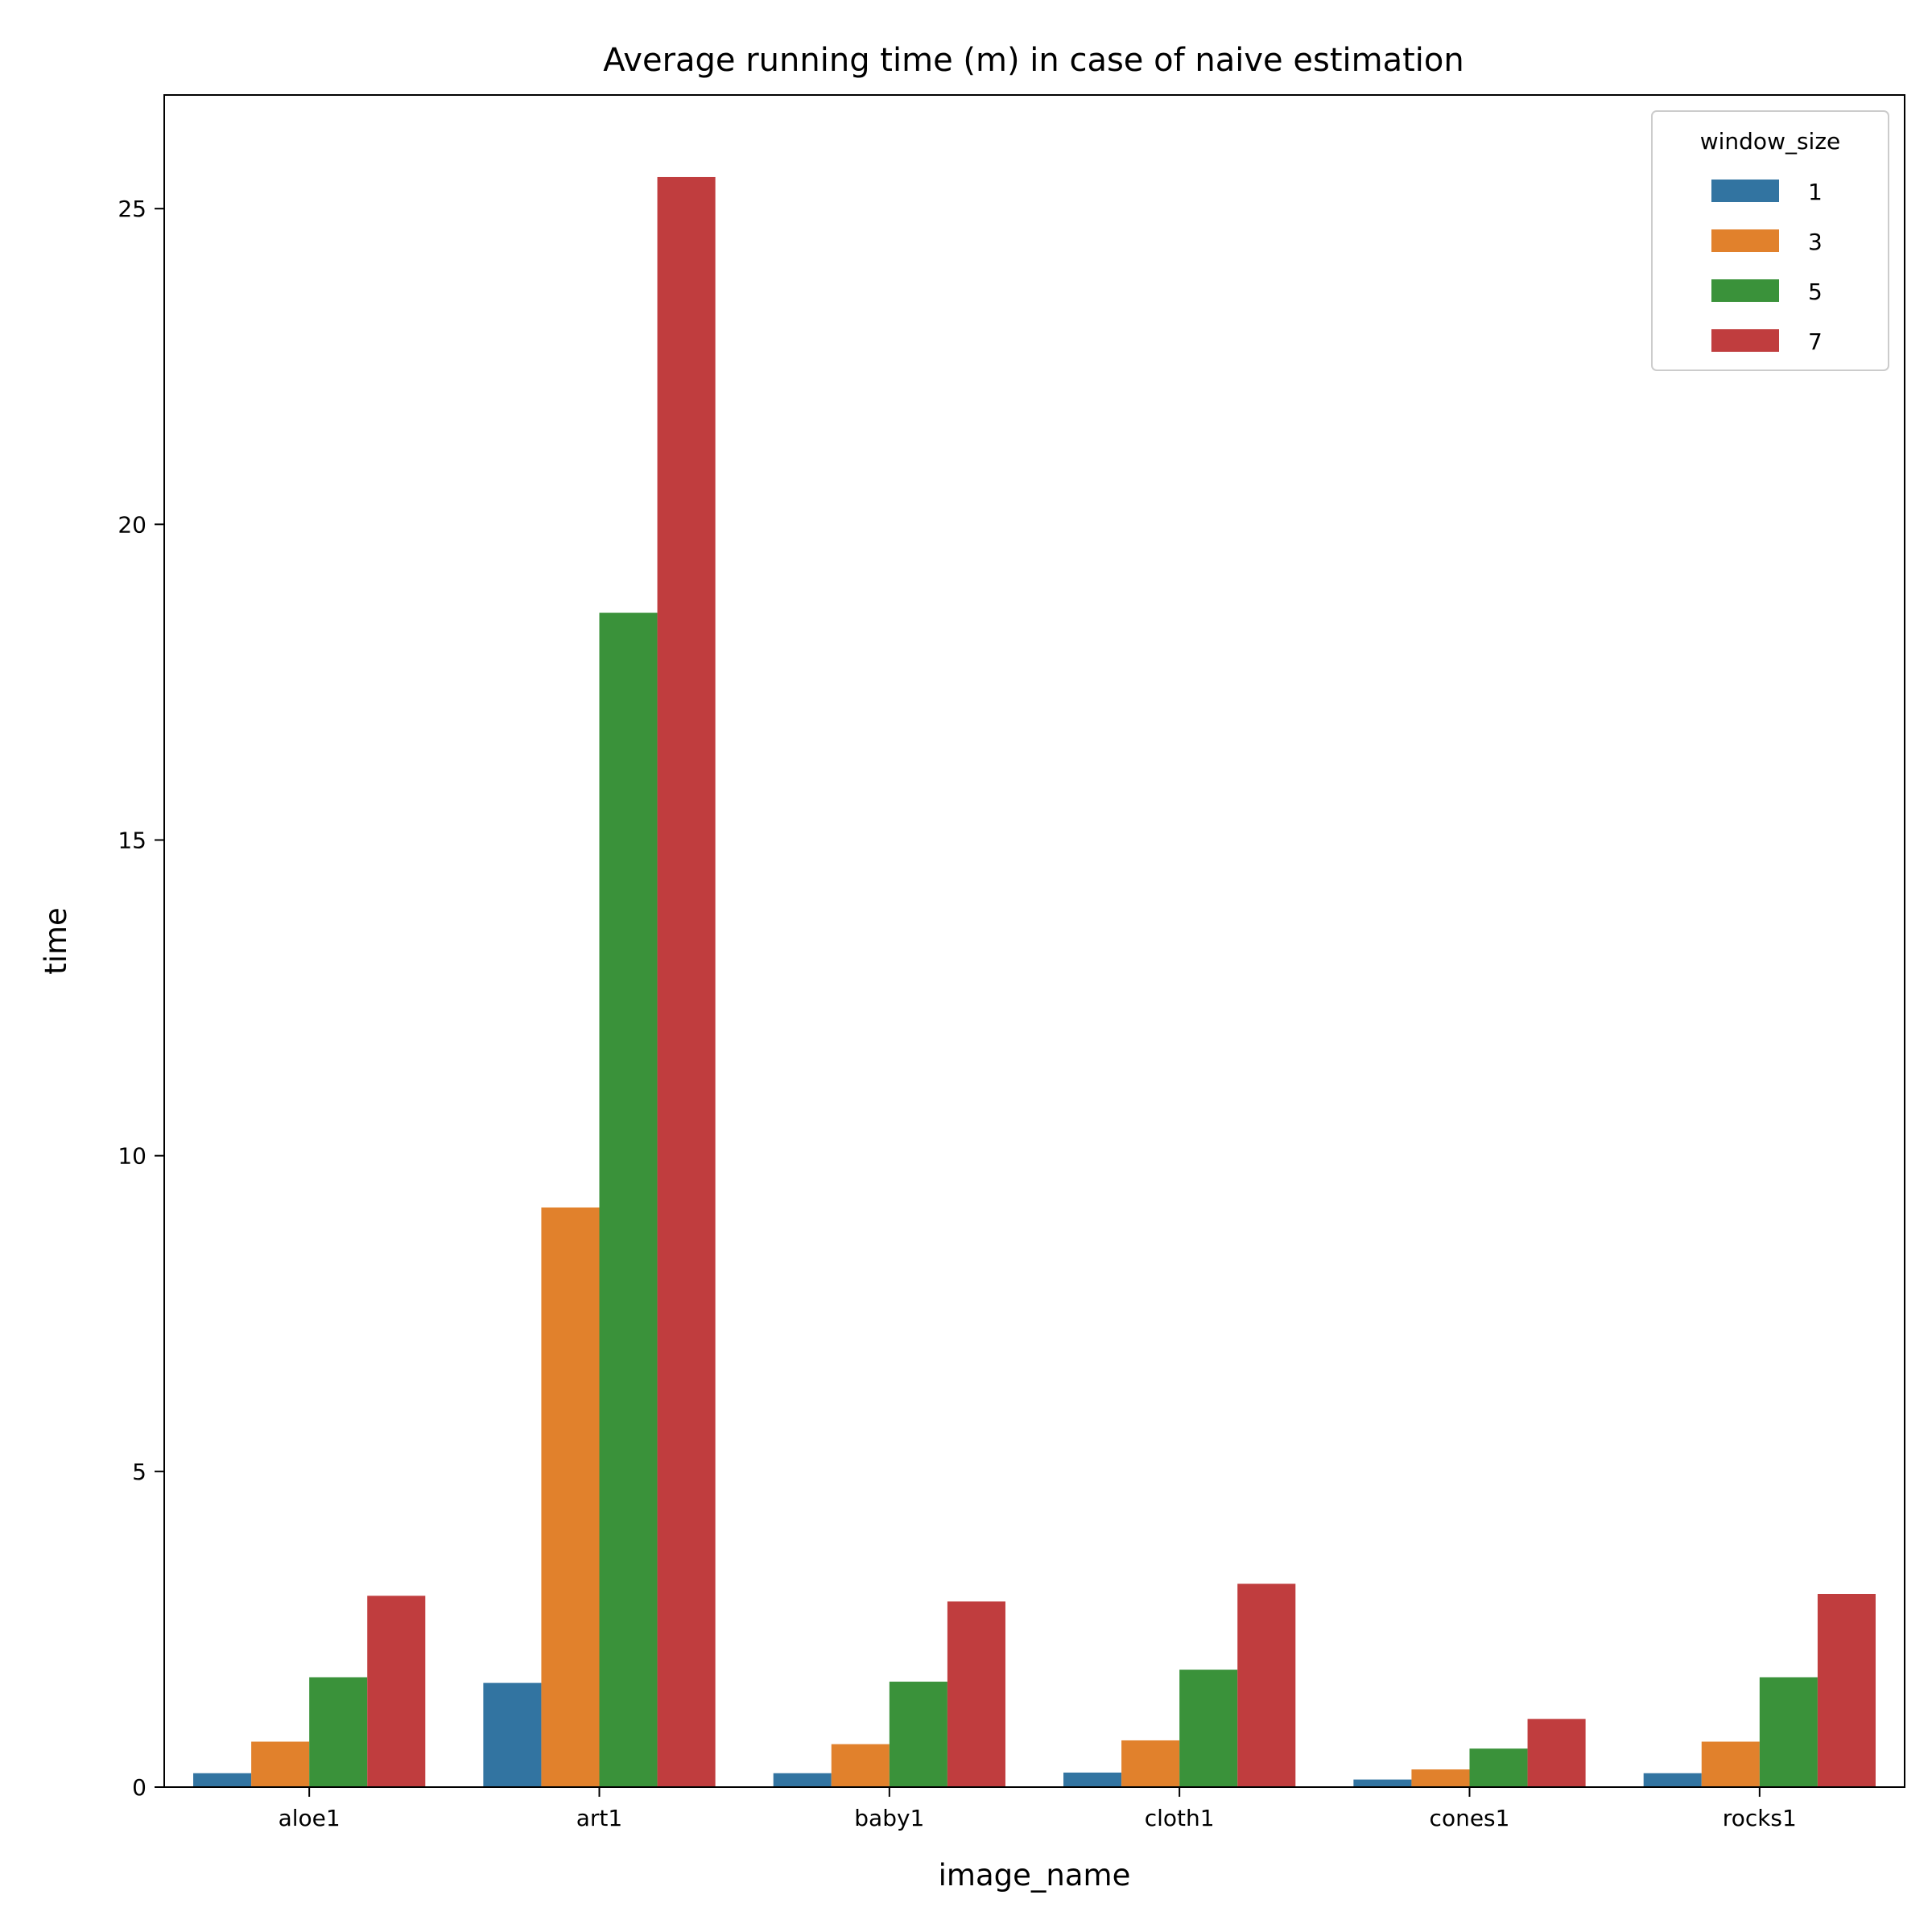 The width and height of the screenshot is (1932, 1932). I want to click on x-tick-label: art1, so click(599, 1818).